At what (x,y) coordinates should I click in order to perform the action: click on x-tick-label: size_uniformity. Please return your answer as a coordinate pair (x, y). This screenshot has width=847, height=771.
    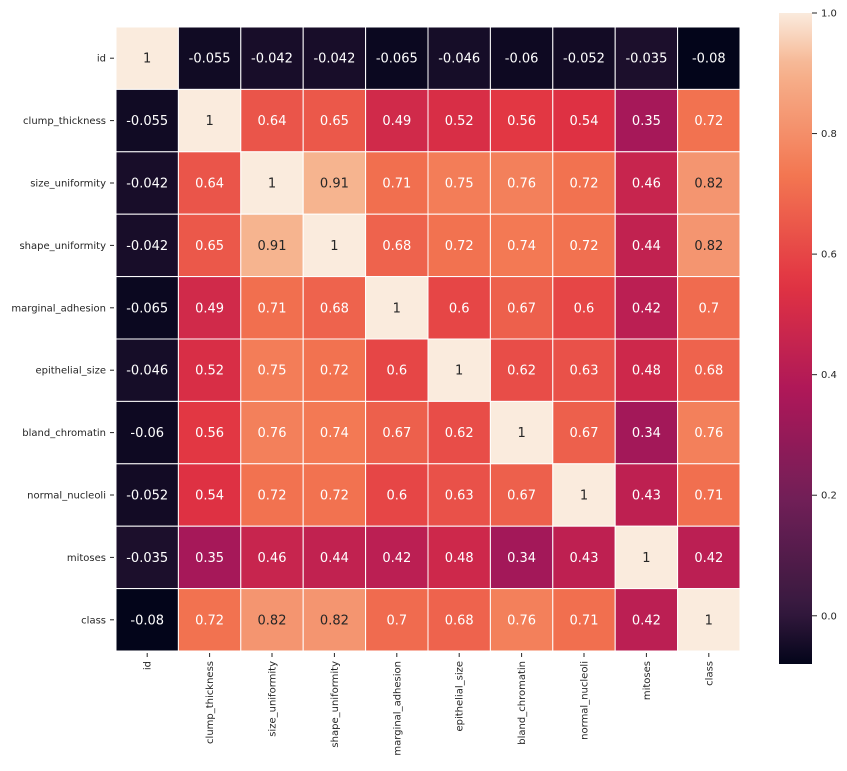
    Looking at the image, I should click on (273, 699).